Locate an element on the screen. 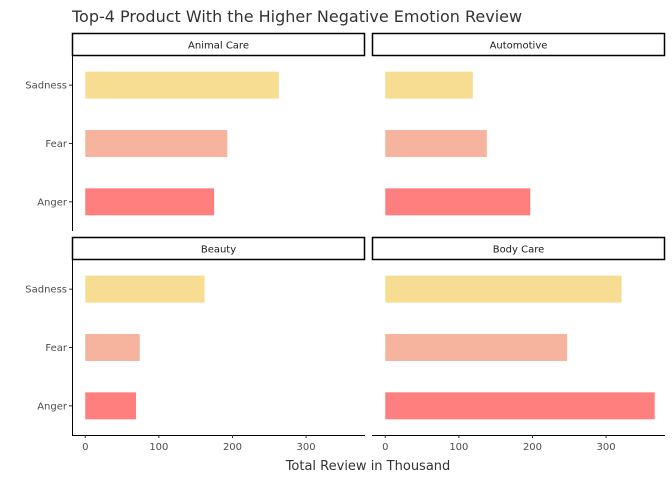 Image resolution: width=672 pixels, height=480 pixels. facet-strip-label: Body Care is located at coordinates (519, 250).